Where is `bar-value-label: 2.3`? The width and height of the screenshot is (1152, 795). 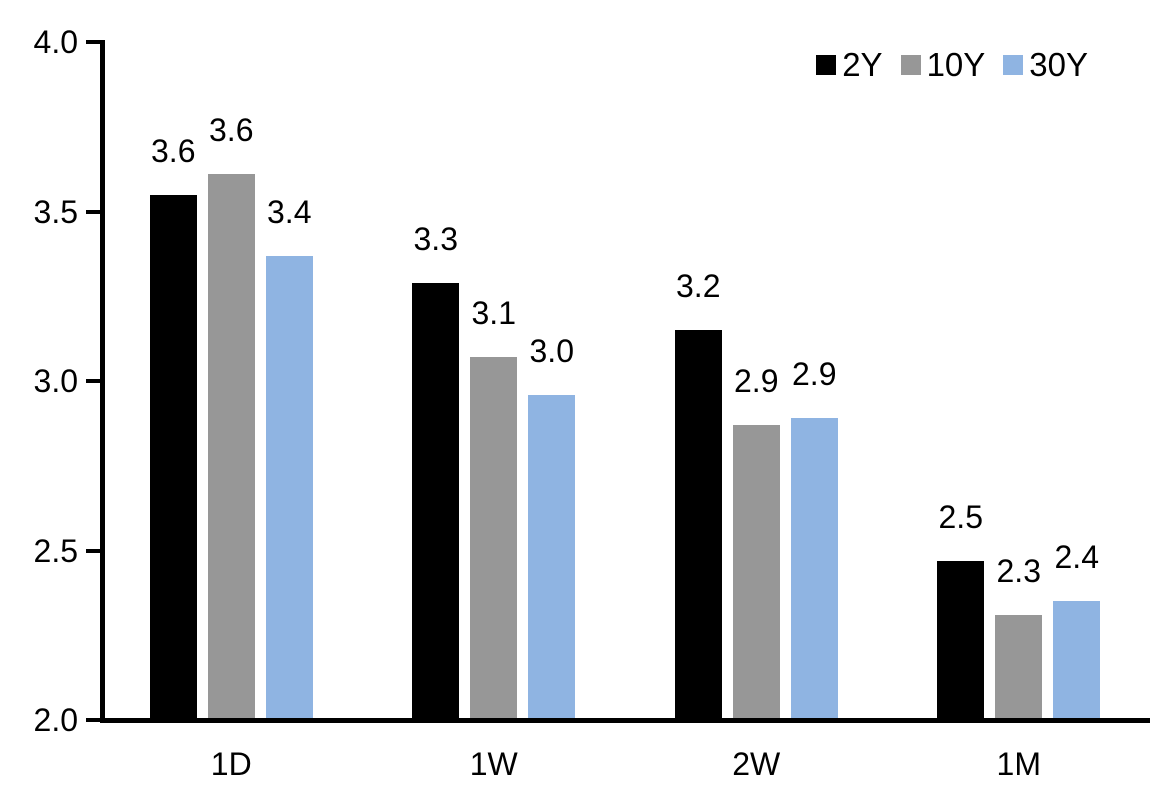
bar-value-label: 2.3 is located at coordinates (1018, 570).